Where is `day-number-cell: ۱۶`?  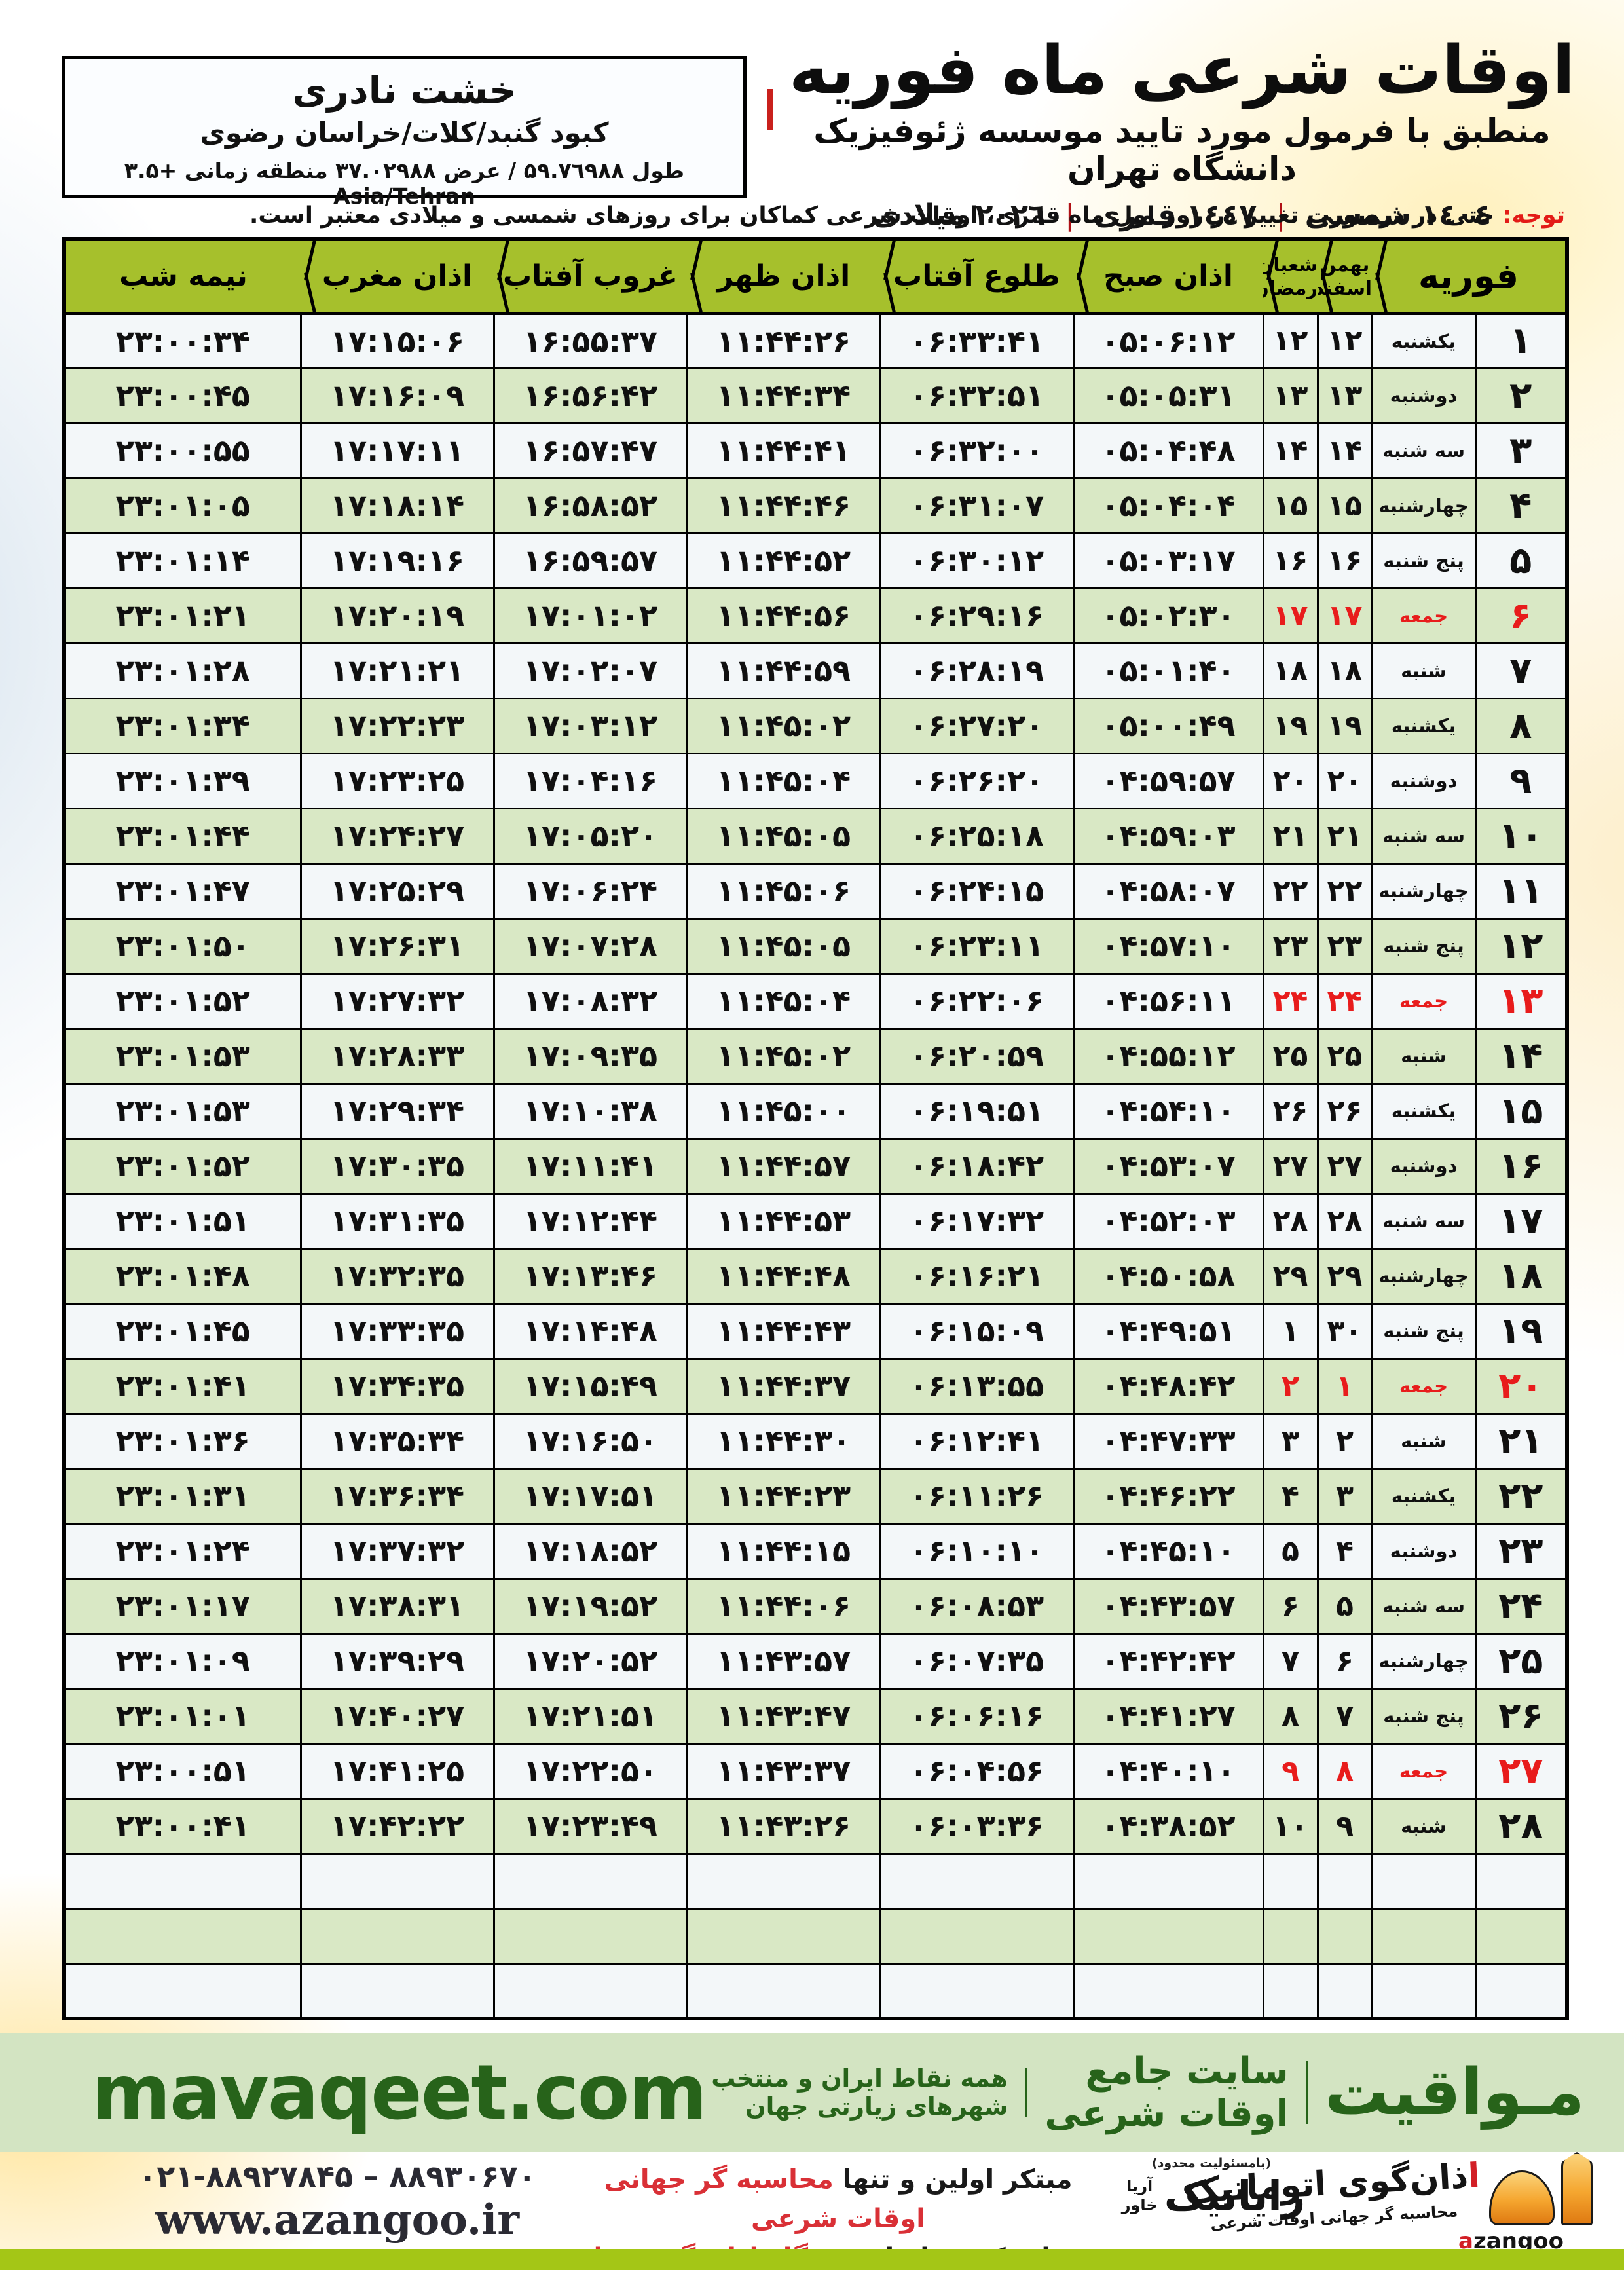 day-number-cell: ۱۶ is located at coordinates (1521, 1166).